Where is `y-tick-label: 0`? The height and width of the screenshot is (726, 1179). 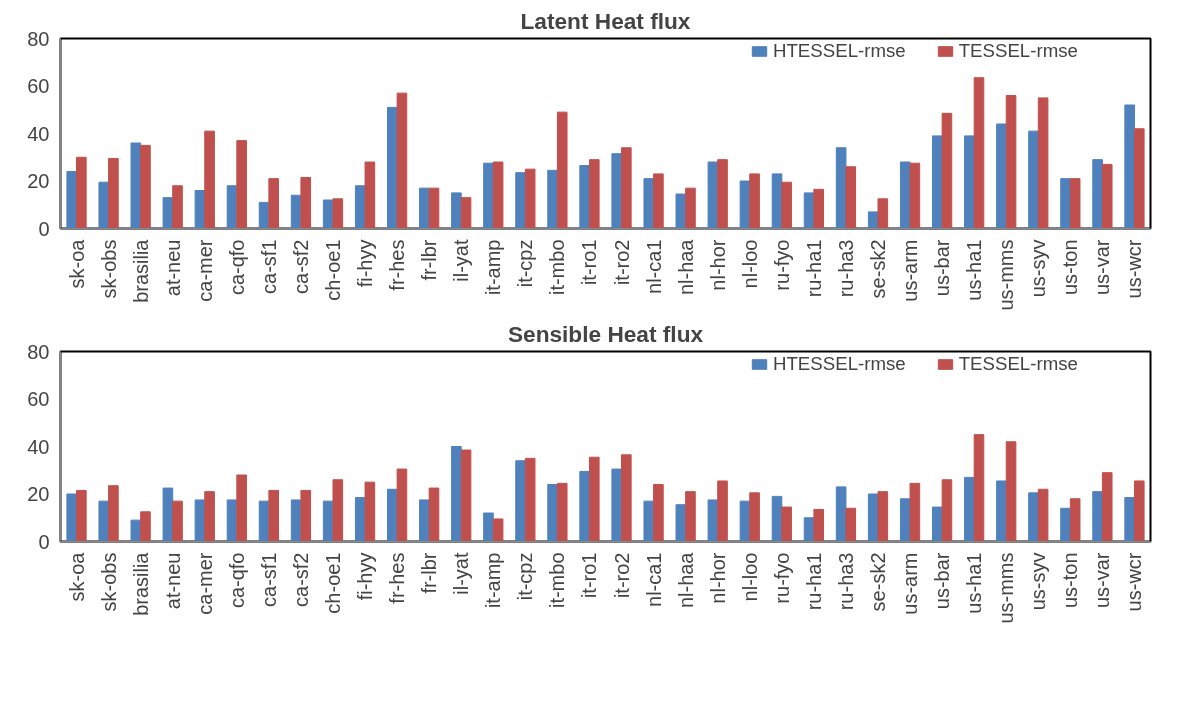
y-tick-label: 0 is located at coordinates (44, 541).